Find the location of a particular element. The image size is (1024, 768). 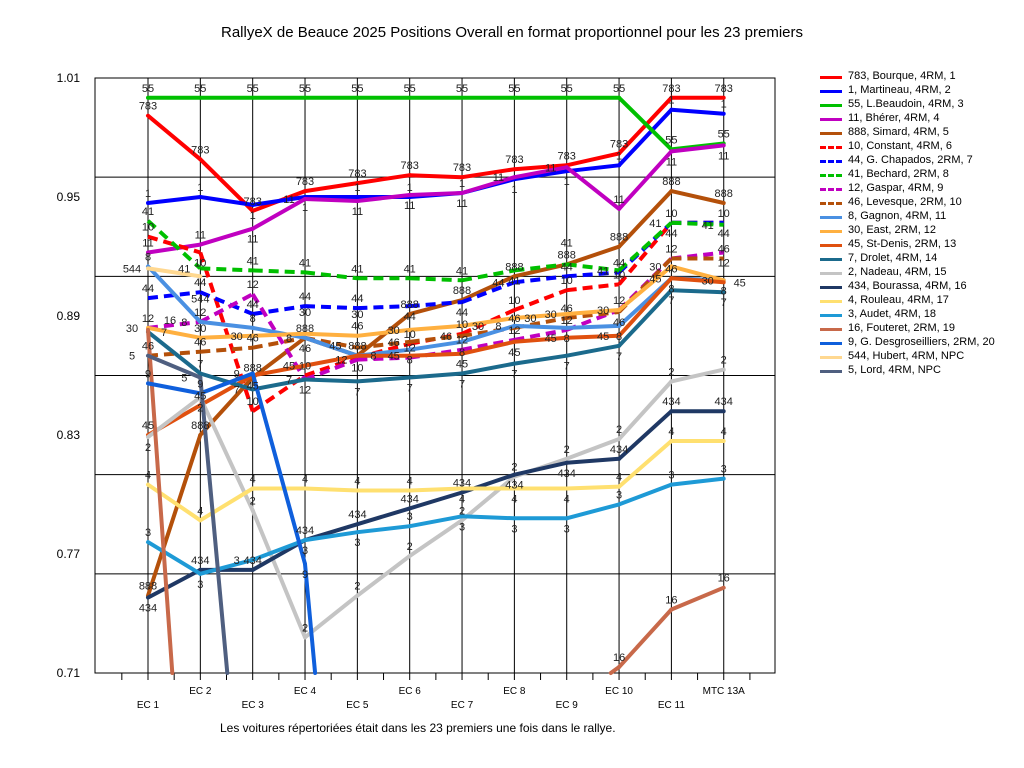

point-label-9: 9 is located at coordinates (237, 375).